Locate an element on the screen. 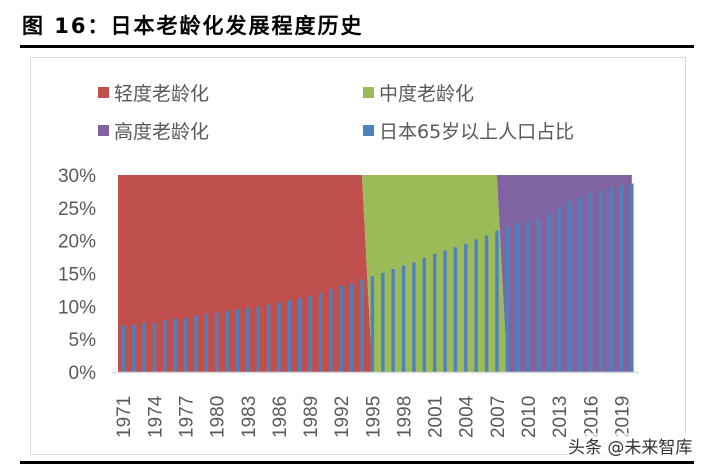 Image resolution: width=714 pixels, height=468 pixels. x-tick-label: 2016 is located at coordinates (591, 417).